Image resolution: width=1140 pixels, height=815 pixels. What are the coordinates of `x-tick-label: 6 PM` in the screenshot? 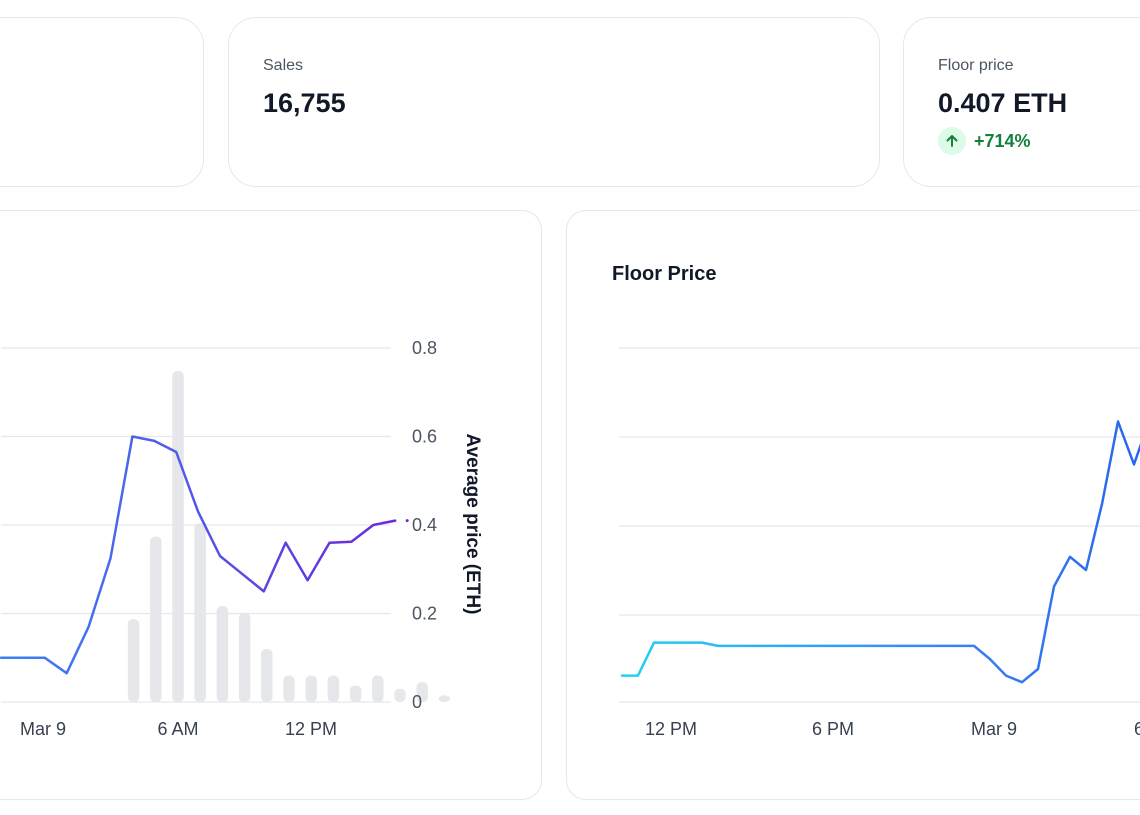 It's located at (833, 729).